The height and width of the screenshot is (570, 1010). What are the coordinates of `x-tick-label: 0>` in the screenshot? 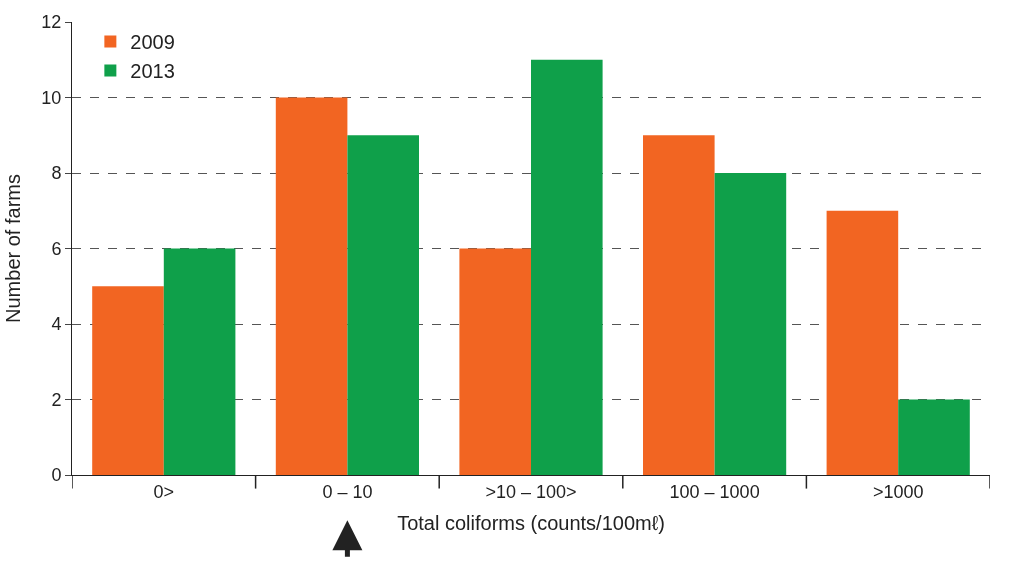 It's located at (164, 491).